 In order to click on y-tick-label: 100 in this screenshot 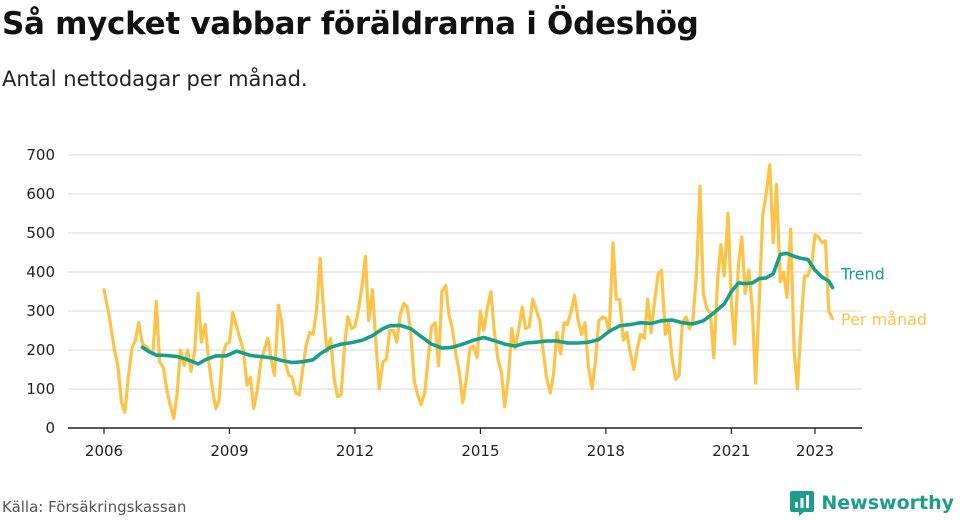, I will do `click(40, 389)`.